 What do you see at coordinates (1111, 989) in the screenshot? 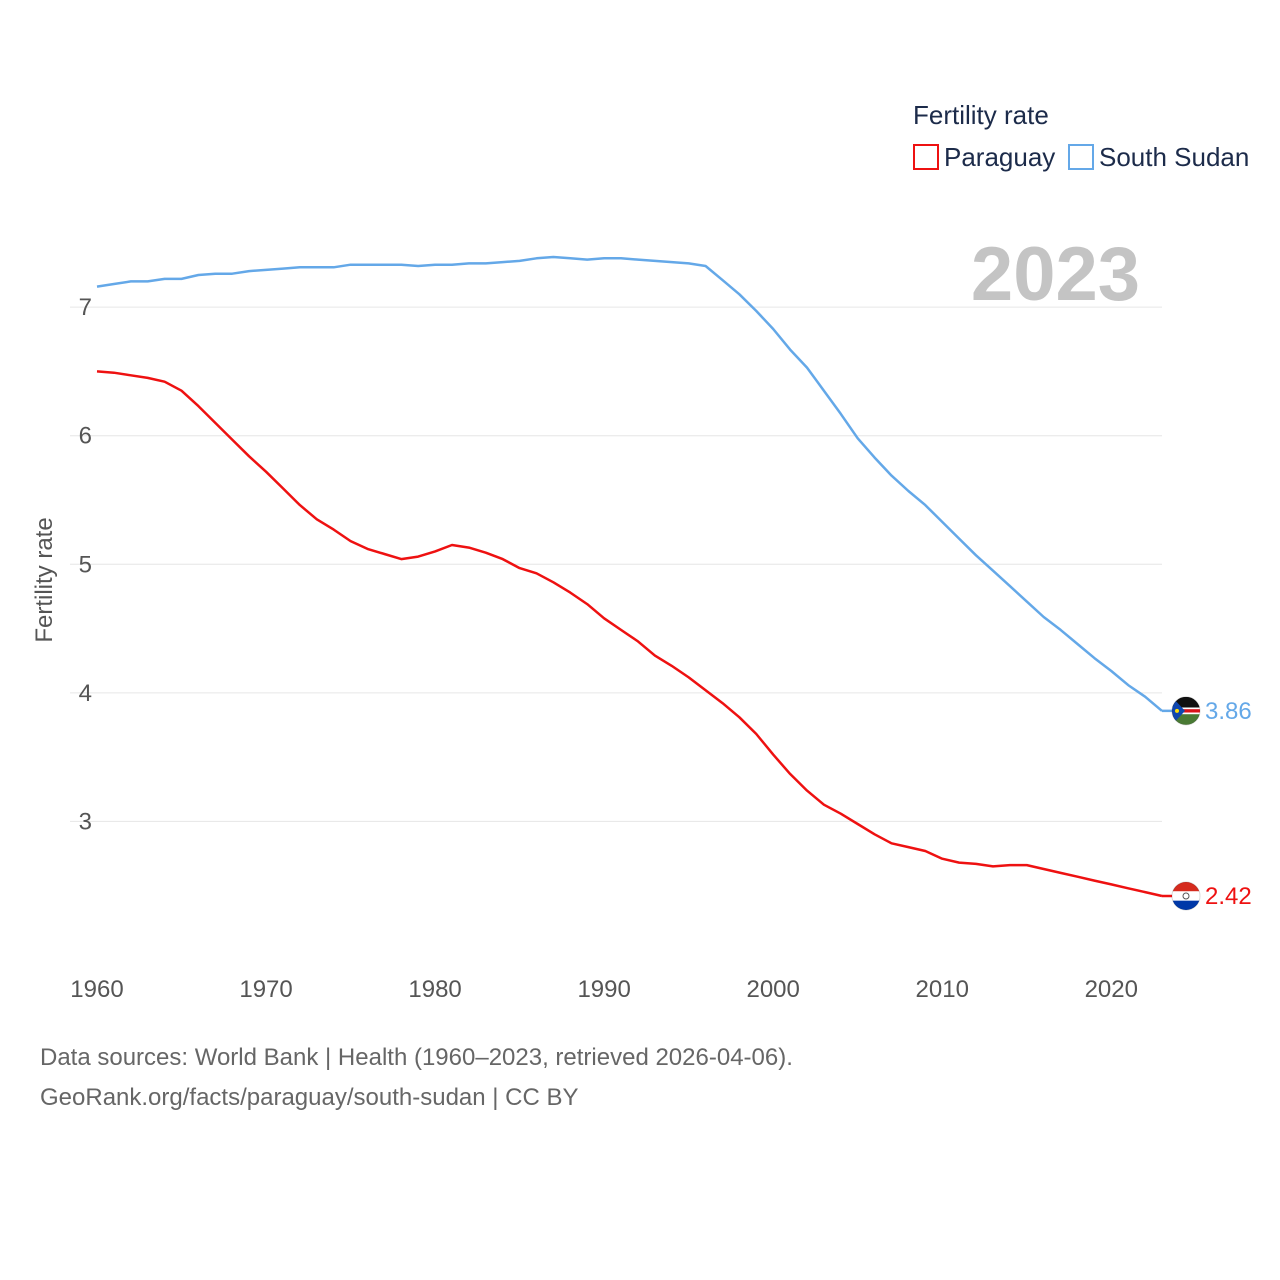
I see `x-tick-label-2020: 2020` at bounding box center [1111, 989].